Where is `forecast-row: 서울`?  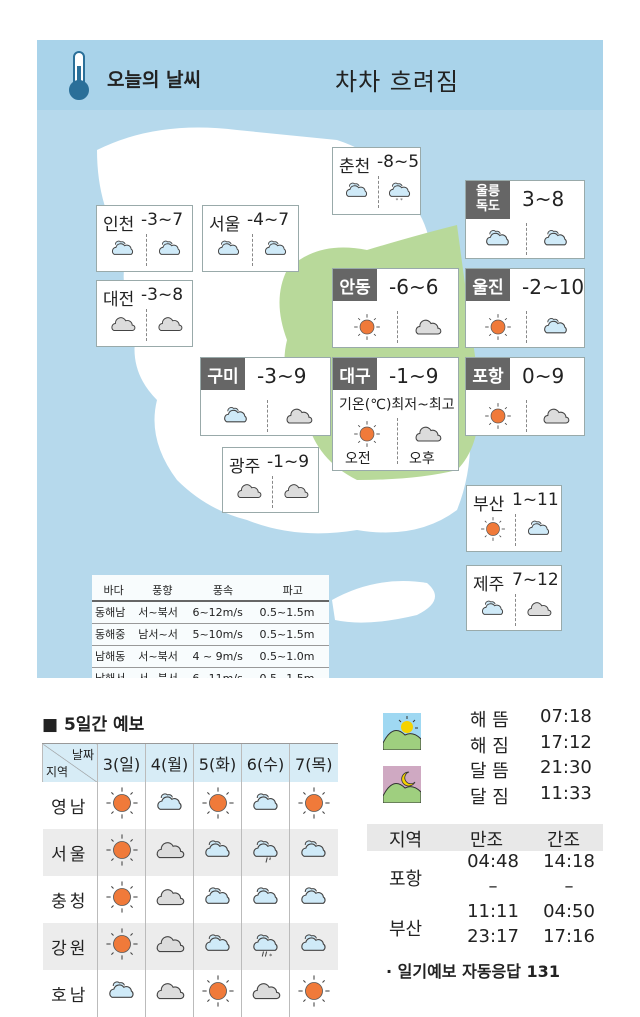
forecast-row: 서울 is located at coordinates (190, 852).